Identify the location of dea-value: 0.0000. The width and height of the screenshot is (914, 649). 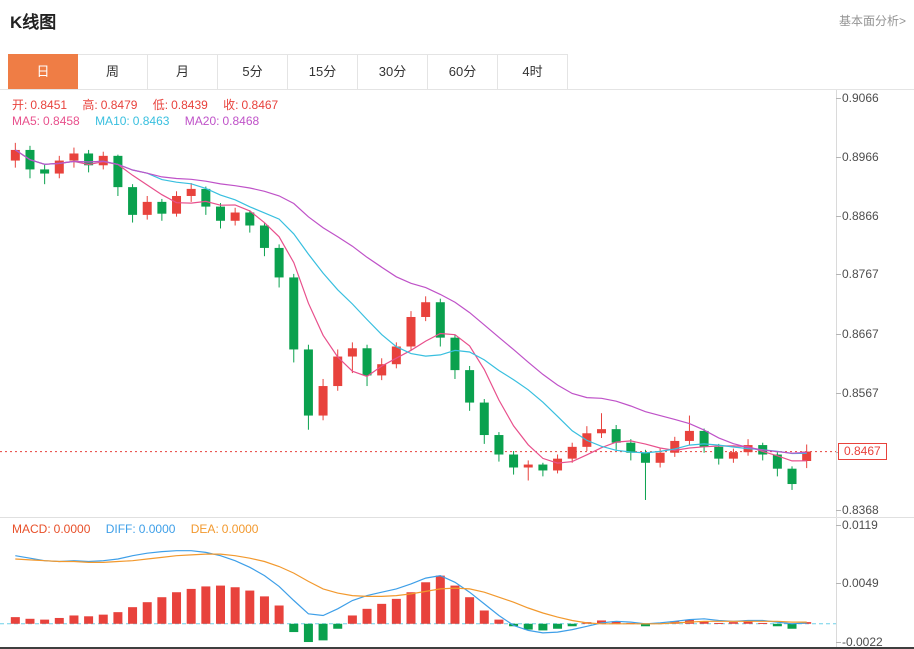
(240, 529).